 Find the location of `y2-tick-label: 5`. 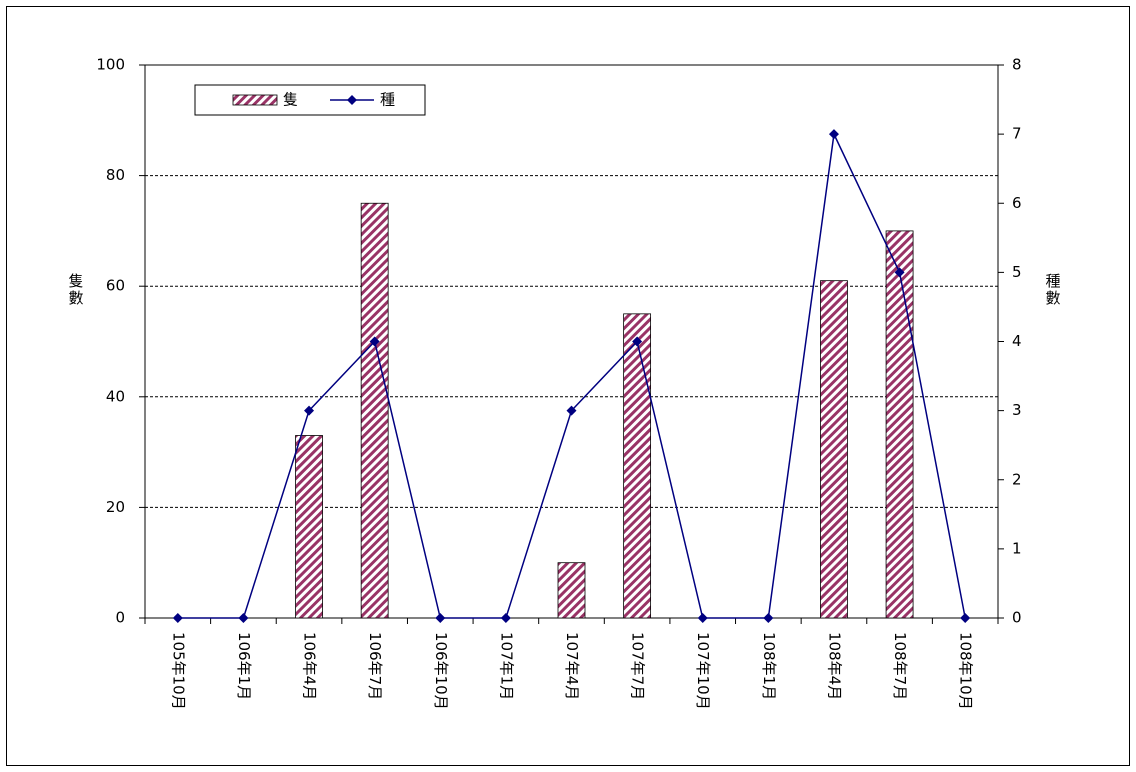

y2-tick-label: 5 is located at coordinates (1017, 272).